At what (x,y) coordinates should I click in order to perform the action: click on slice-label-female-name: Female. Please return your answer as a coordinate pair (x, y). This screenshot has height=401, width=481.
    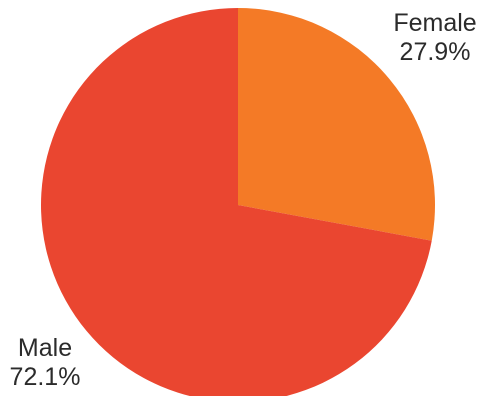
    Looking at the image, I should click on (435, 23).